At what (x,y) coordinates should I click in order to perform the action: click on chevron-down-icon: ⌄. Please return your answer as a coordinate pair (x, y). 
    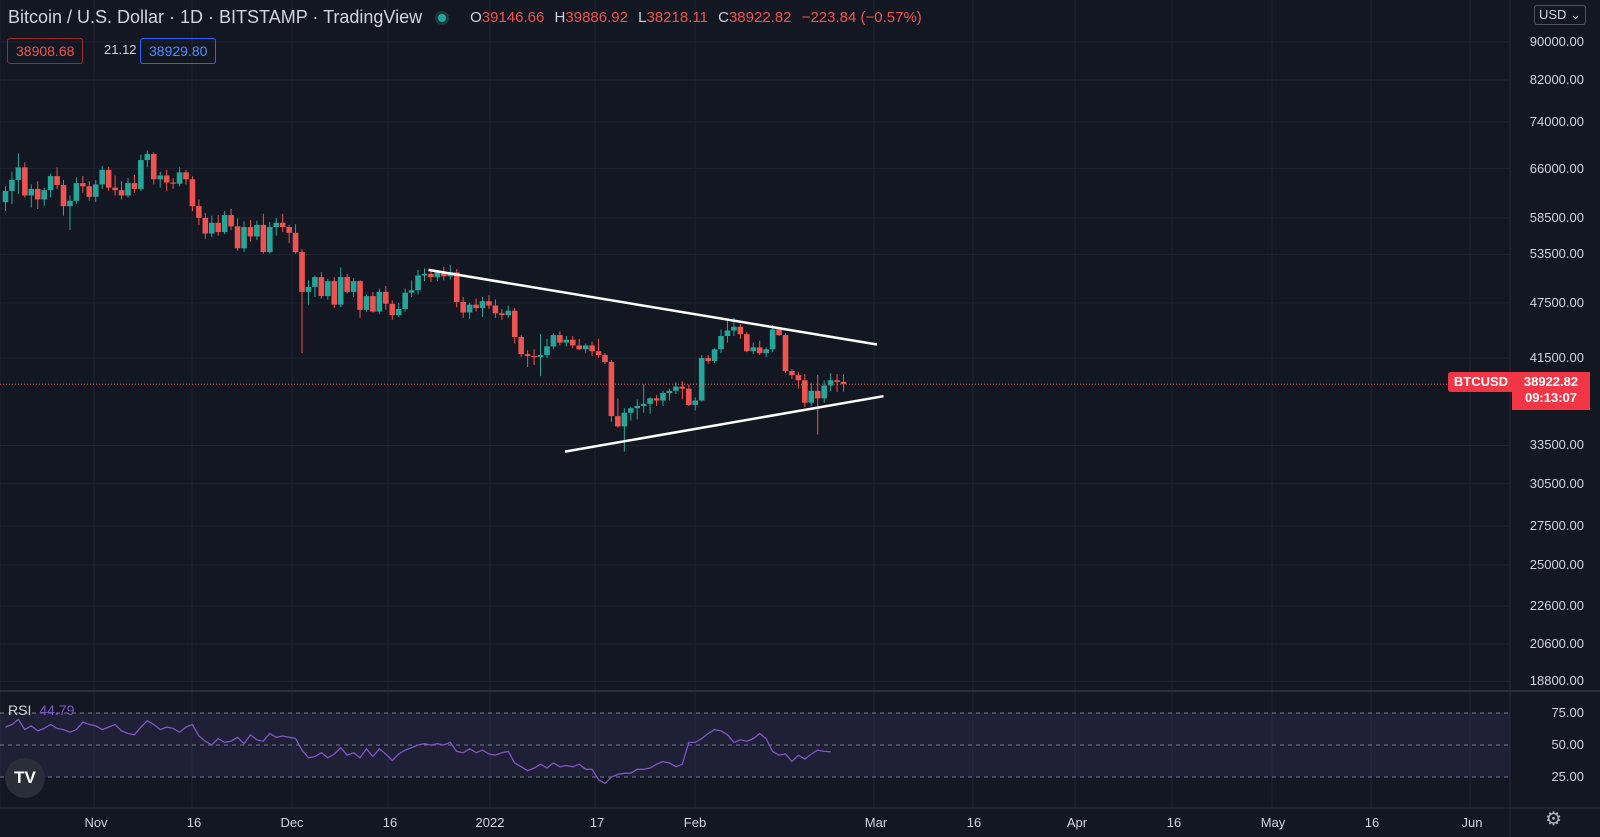
    Looking at the image, I should click on (1575, 14).